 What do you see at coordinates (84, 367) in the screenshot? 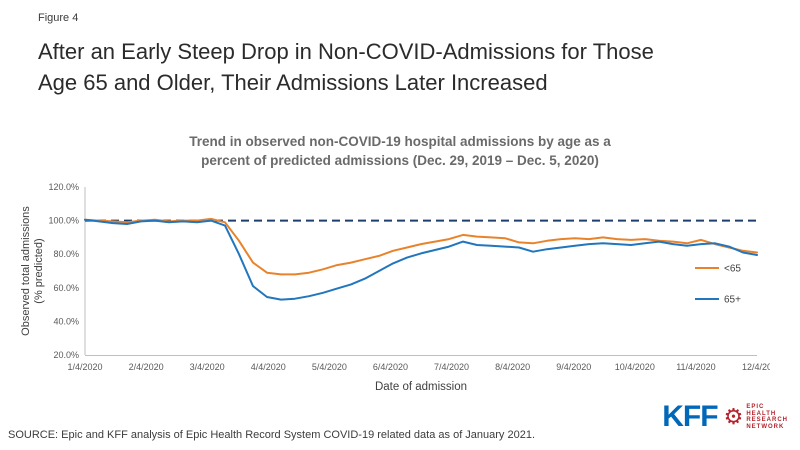
I see `x-tick-label: 1/4/2020` at bounding box center [84, 367].